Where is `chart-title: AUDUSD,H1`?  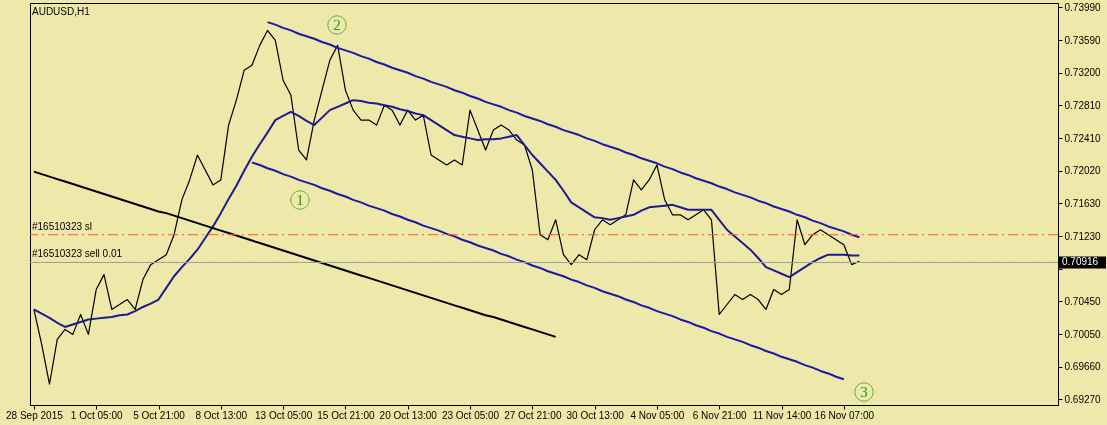
chart-title: AUDUSD,H1 is located at coordinates (61, 11).